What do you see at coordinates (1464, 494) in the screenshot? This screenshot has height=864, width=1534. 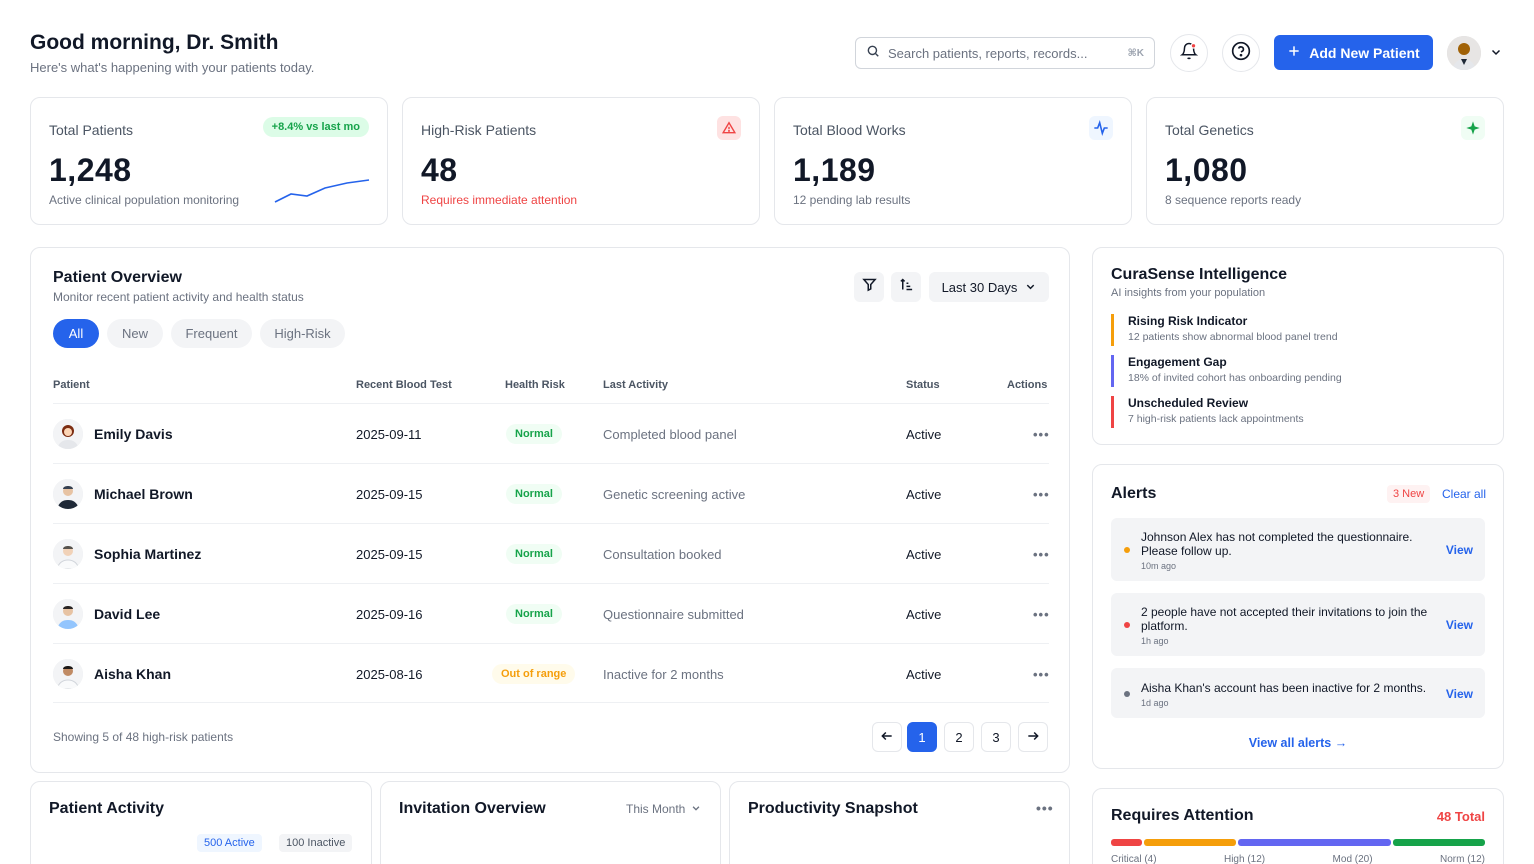 I see `clear-all-link: Clear all` at bounding box center [1464, 494].